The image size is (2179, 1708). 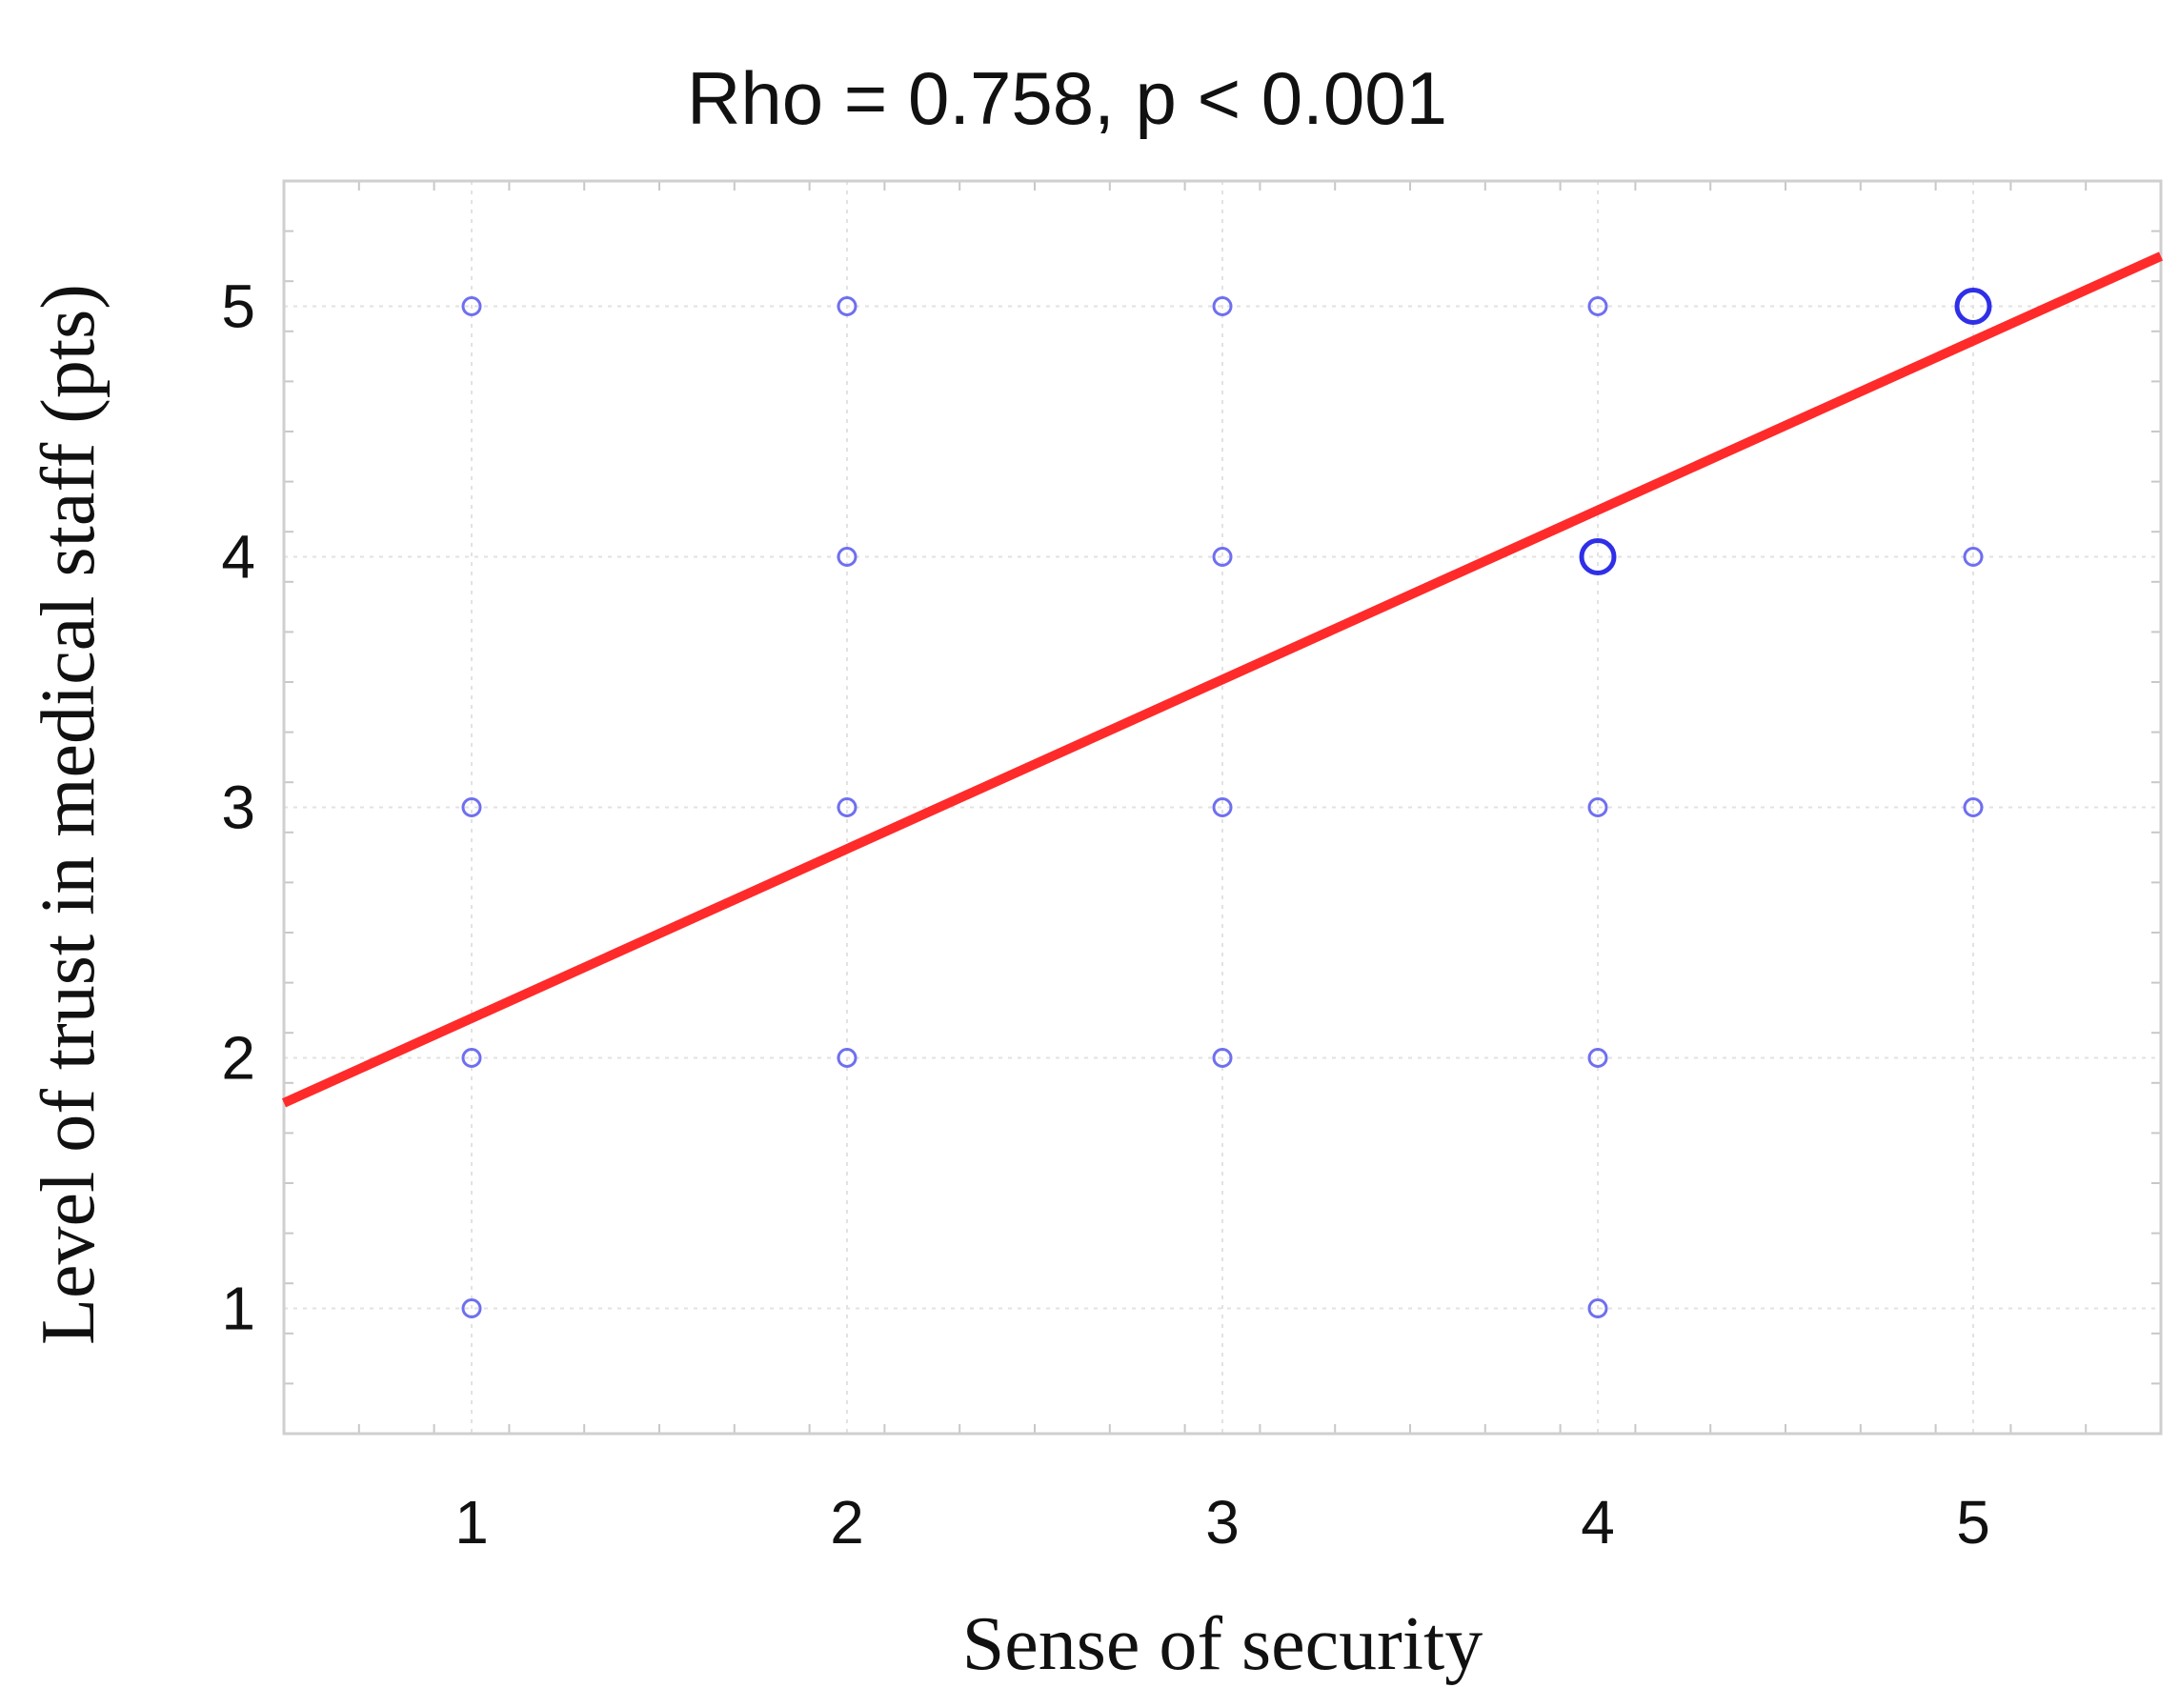 What do you see at coordinates (1222, 1644) in the screenshot?
I see `x-axis-title: Sense of security` at bounding box center [1222, 1644].